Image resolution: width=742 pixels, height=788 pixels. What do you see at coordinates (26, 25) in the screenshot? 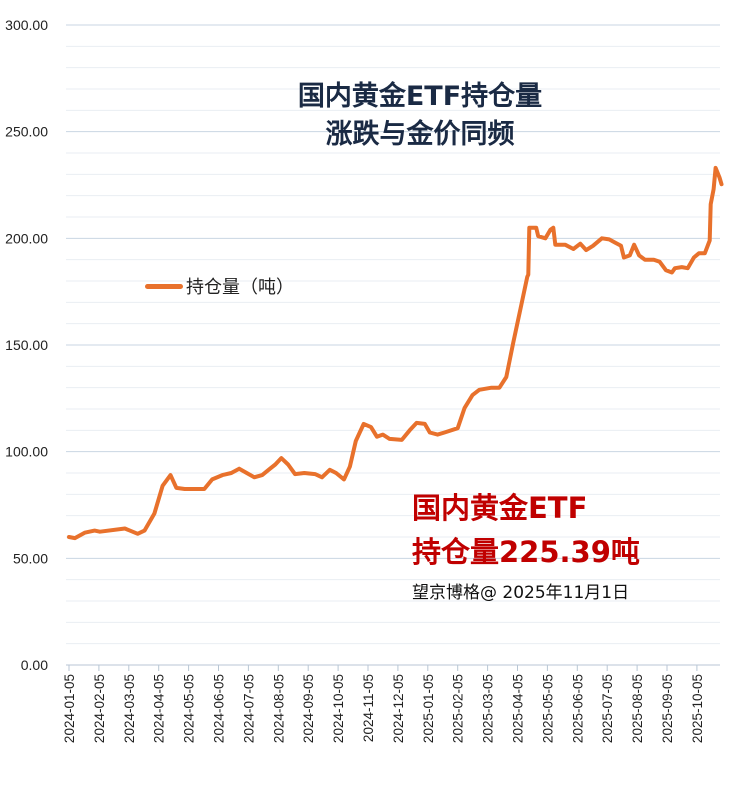
I see `y-tick-label: 300.00` at bounding box center [26, 25].